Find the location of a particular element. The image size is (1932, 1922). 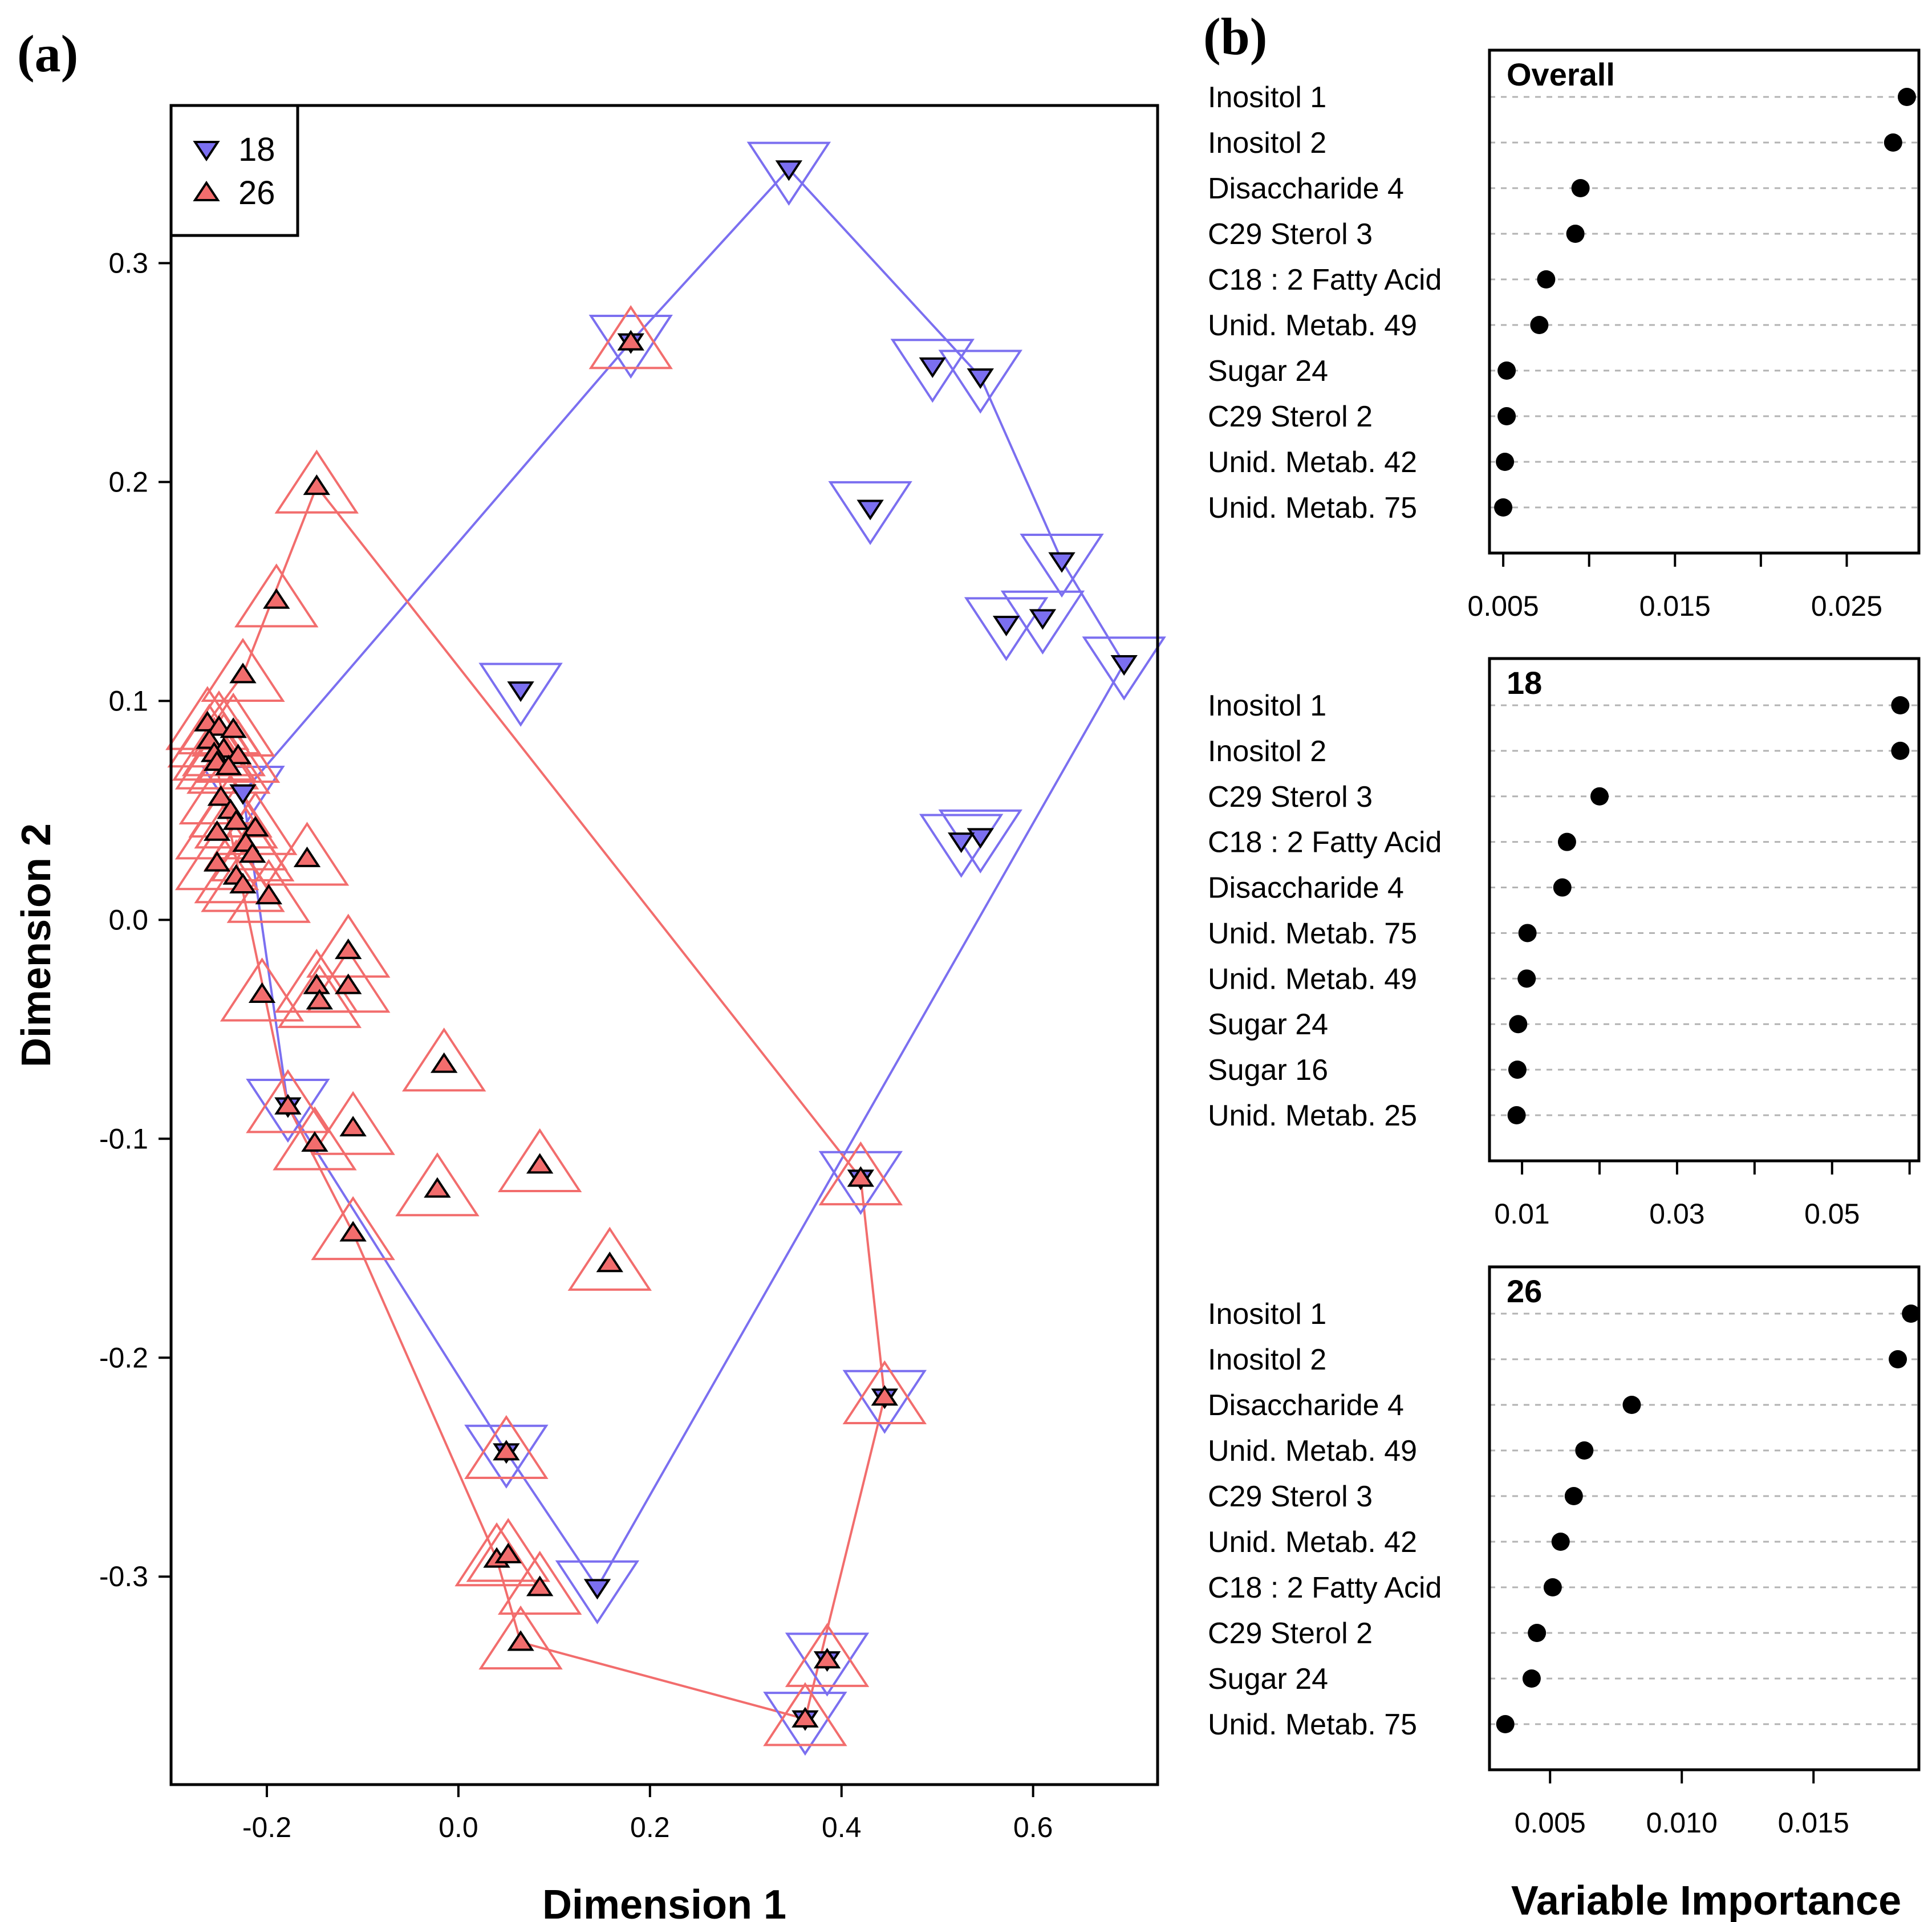

x-tick-label: 0.025 is located at coordinates (1846, 606).